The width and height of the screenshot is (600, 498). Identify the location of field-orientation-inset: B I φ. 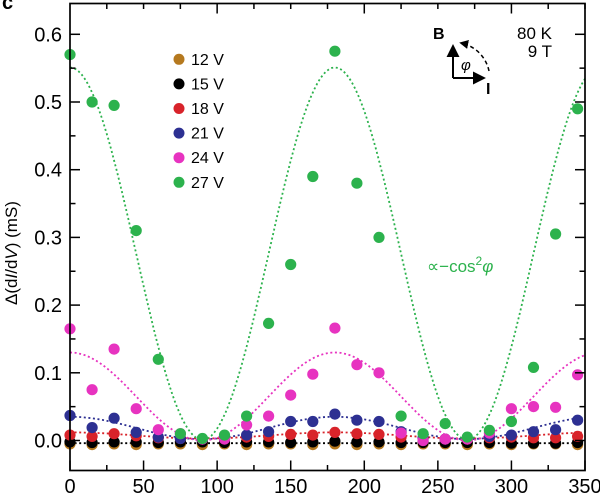
(461, 62).